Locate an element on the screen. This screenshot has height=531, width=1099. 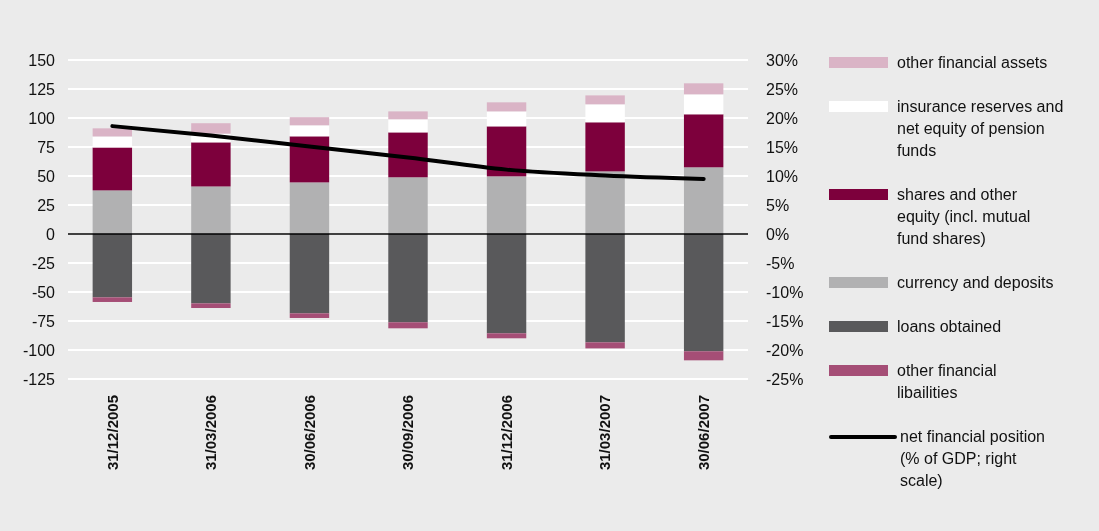
y-tick-label: 75 is located at coordinates (46, 147).